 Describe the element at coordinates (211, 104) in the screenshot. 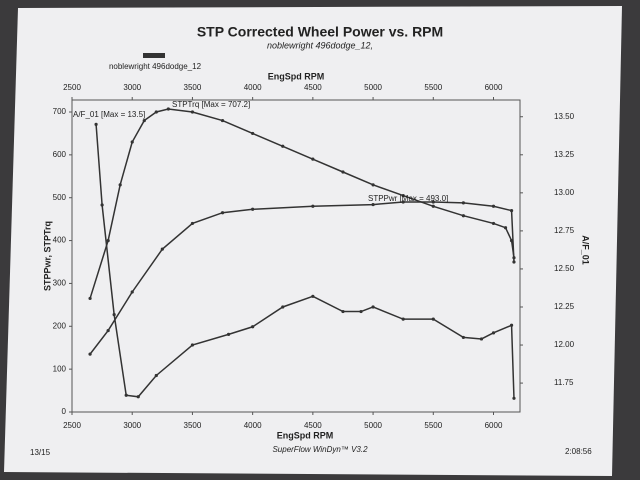

I see `annotation: STPTrq [Max = 707.2]` at that location.